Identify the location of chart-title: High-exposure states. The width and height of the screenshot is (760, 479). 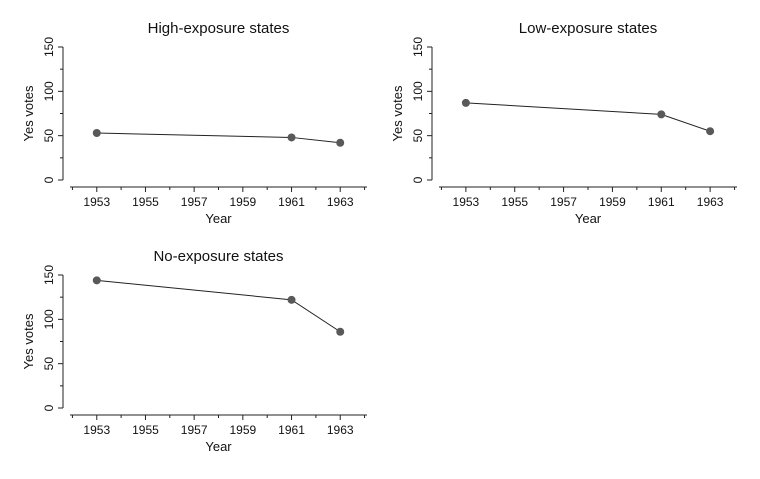
(219, 28).